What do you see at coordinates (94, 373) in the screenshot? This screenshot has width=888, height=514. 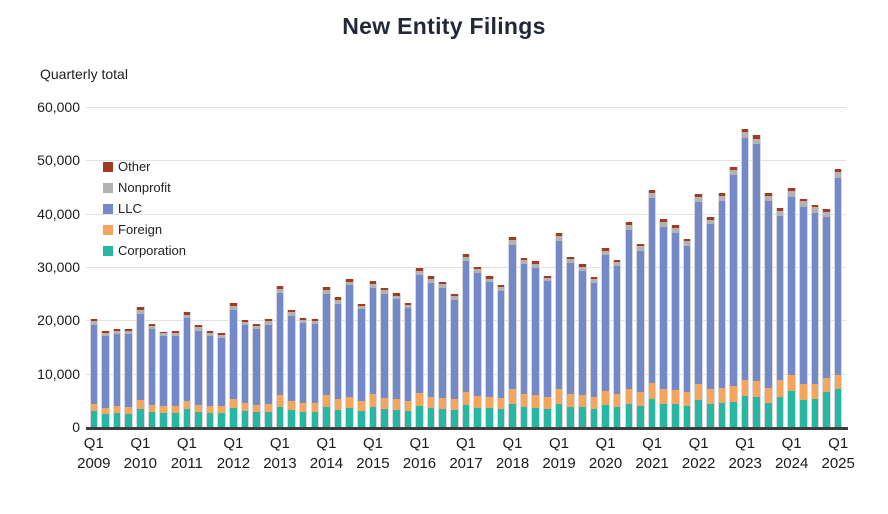 I see `bar-q1-2009` at bounding box center [94, 373].